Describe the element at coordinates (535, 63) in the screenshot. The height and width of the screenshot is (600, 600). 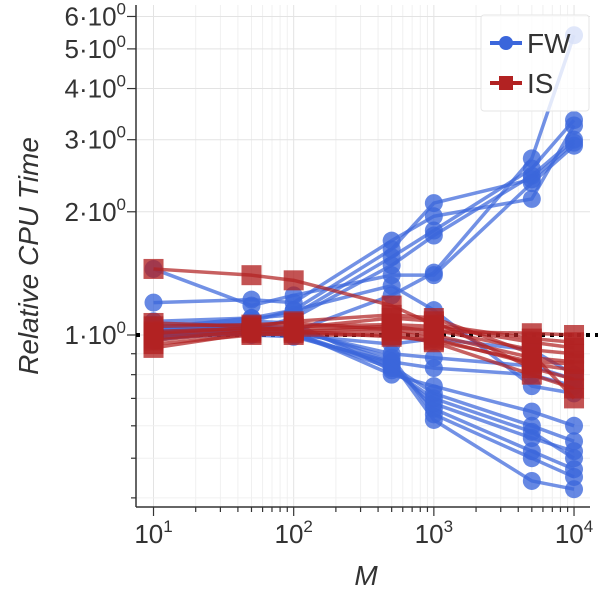
I see `legend: FW IS` at that location.